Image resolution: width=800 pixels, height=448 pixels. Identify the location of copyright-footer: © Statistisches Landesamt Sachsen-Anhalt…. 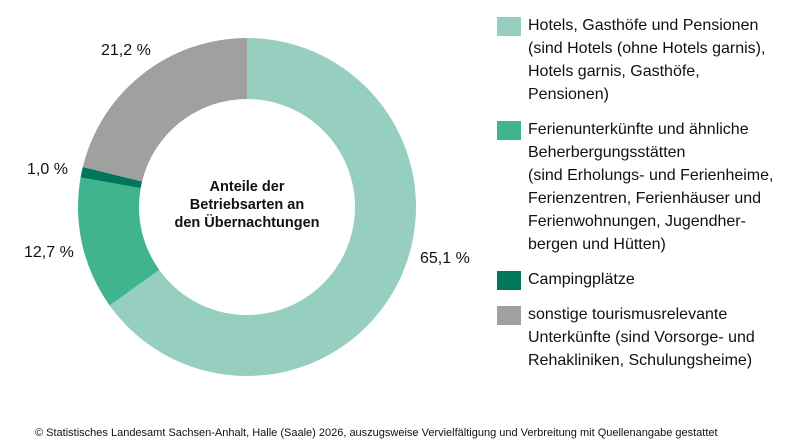
(376, 433).